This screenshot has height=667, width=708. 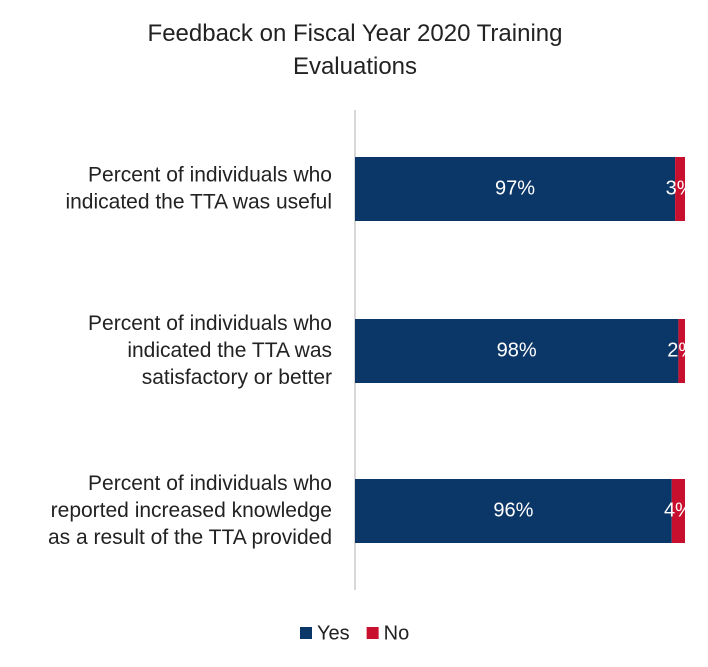 I want to click on data-label: 96%, so click(x=513, y=510).